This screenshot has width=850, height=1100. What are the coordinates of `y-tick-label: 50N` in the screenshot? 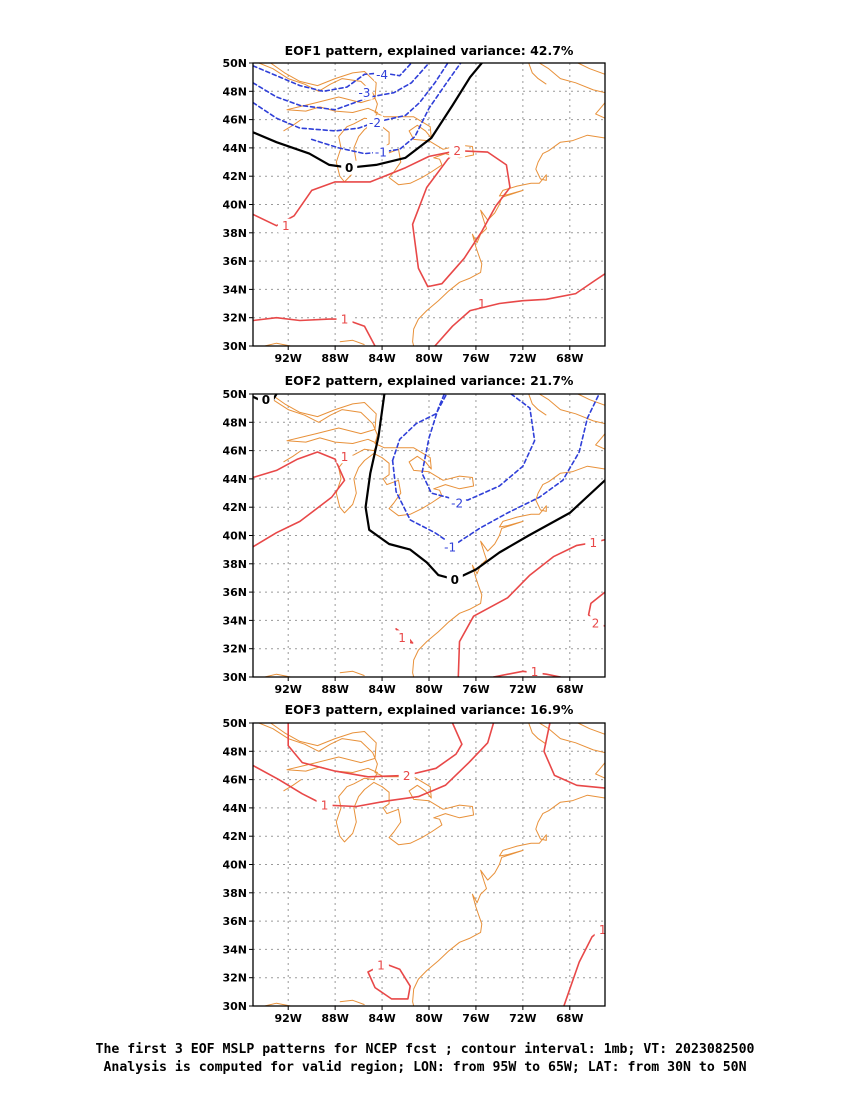 It's located at (234, 63).